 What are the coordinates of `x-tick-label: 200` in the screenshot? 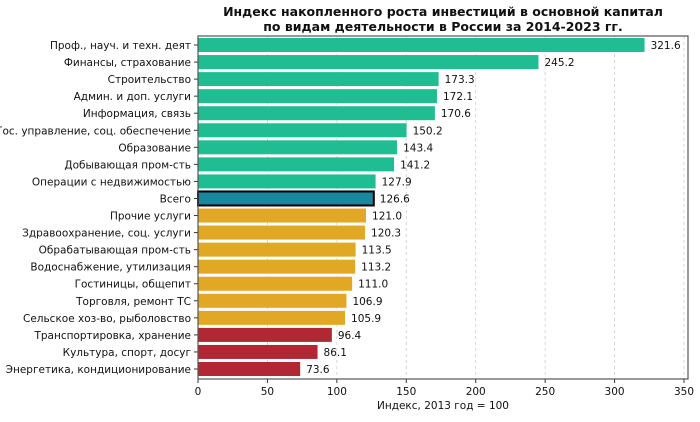 It's located at (476, 392).